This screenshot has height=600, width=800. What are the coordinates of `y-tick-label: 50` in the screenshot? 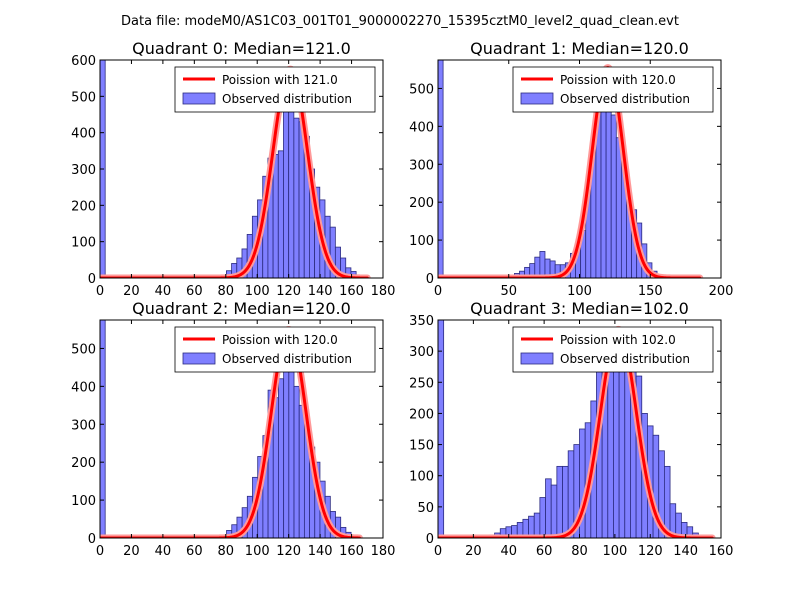 It's located at (425, 508).